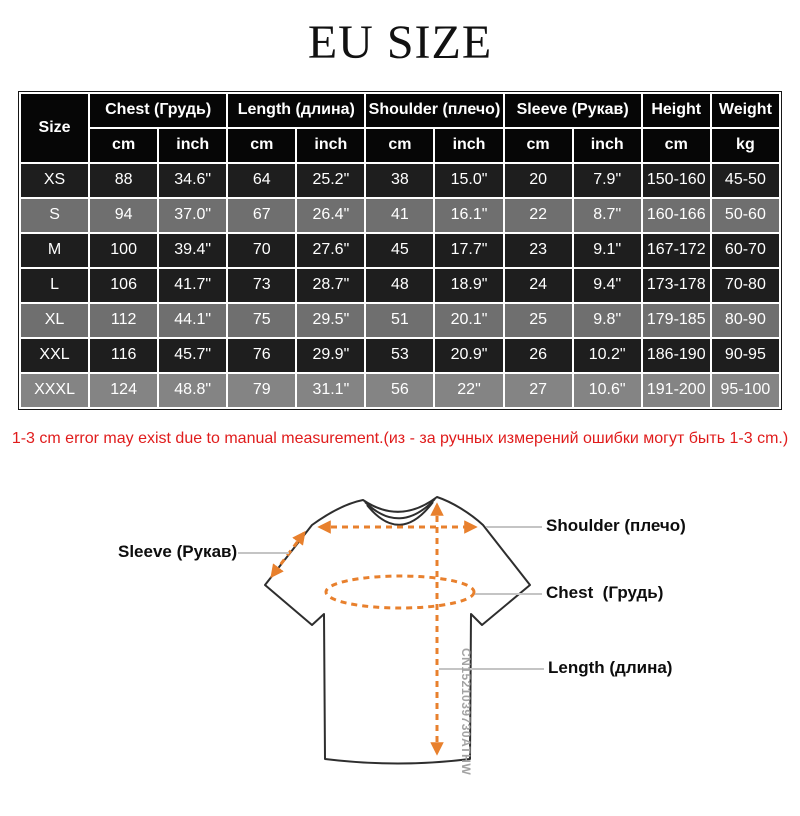 Image resolution: width=800 pixels, height=816 pixels. What do you see at coordinates (538, 215) in the screenshot?
I see `value-cell: 22` at bounding box center [538, 215].